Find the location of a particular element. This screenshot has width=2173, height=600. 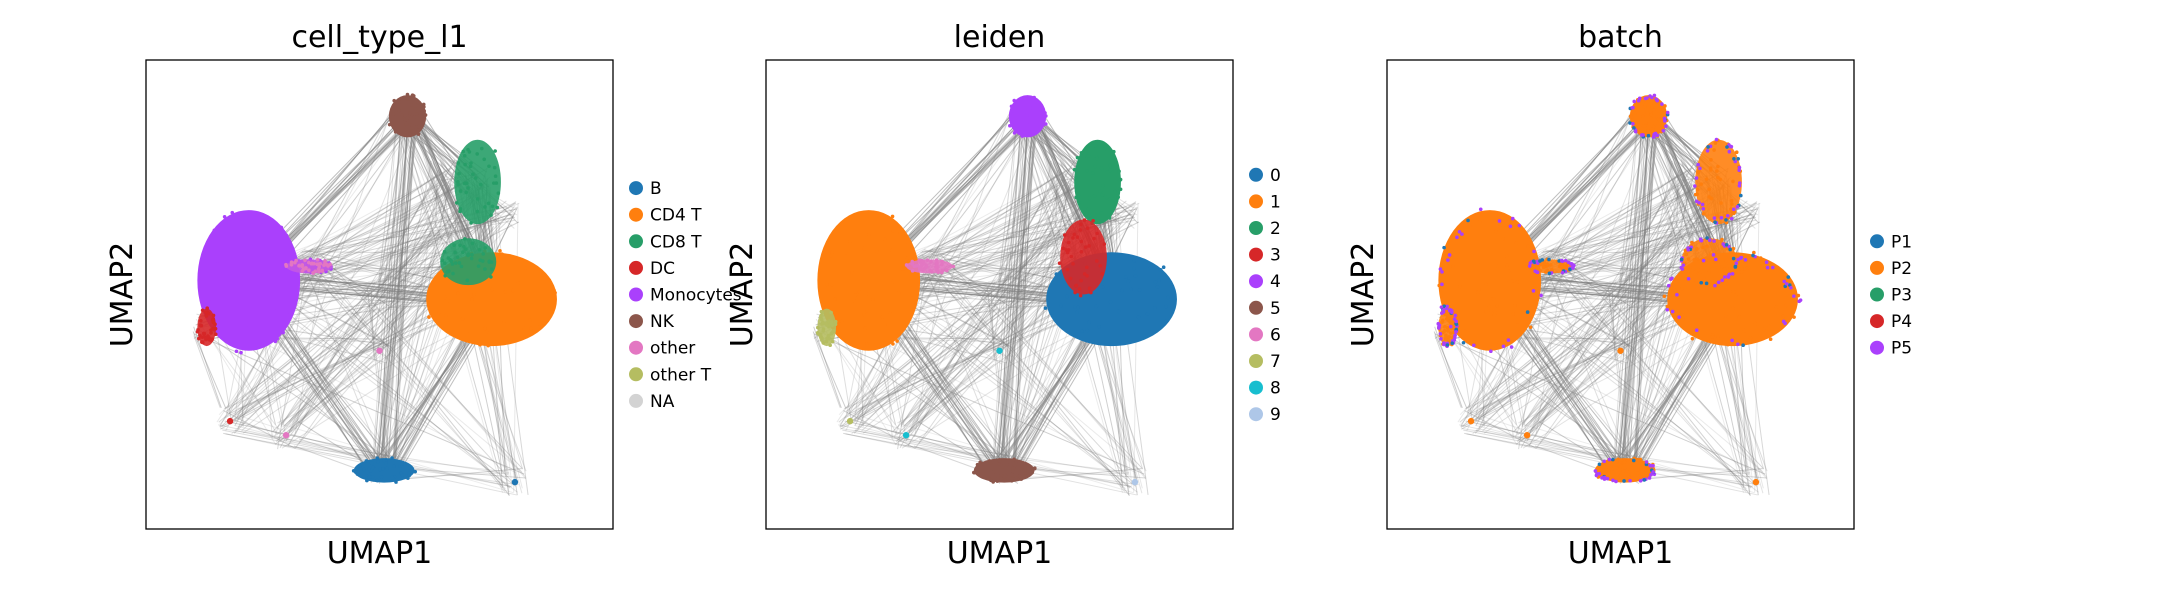

legend-label: B is located at coordinates (656, 189).